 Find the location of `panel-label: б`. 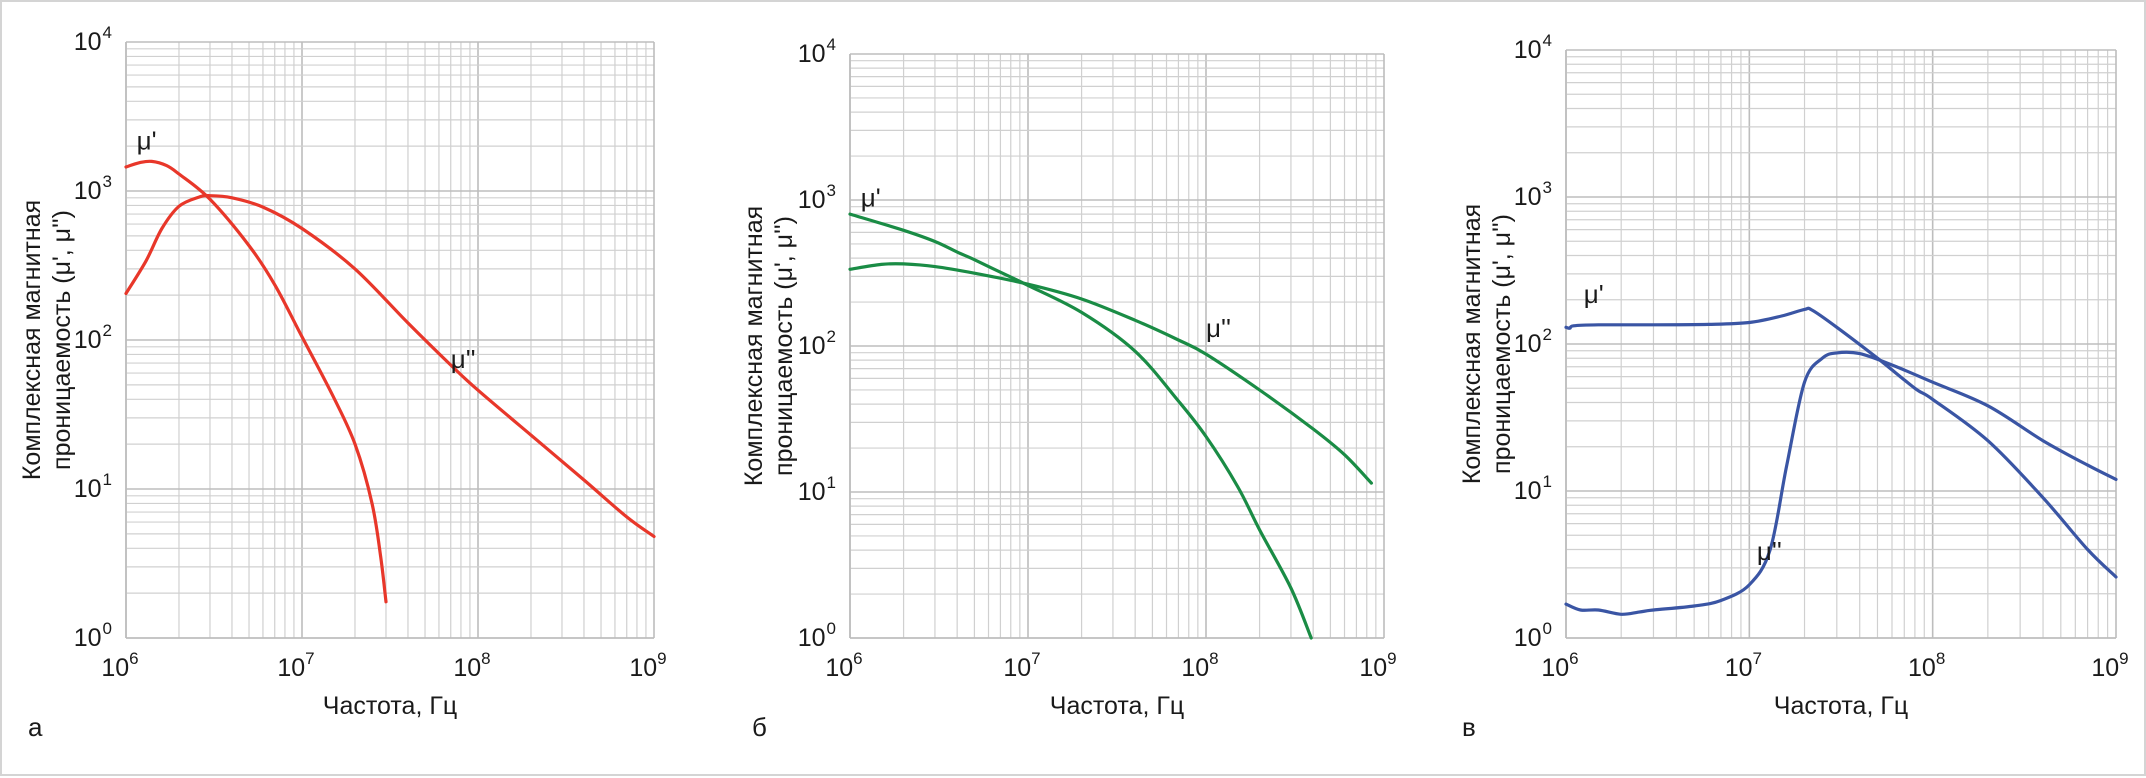

panel-label: б is located at coordinates (759, 727).